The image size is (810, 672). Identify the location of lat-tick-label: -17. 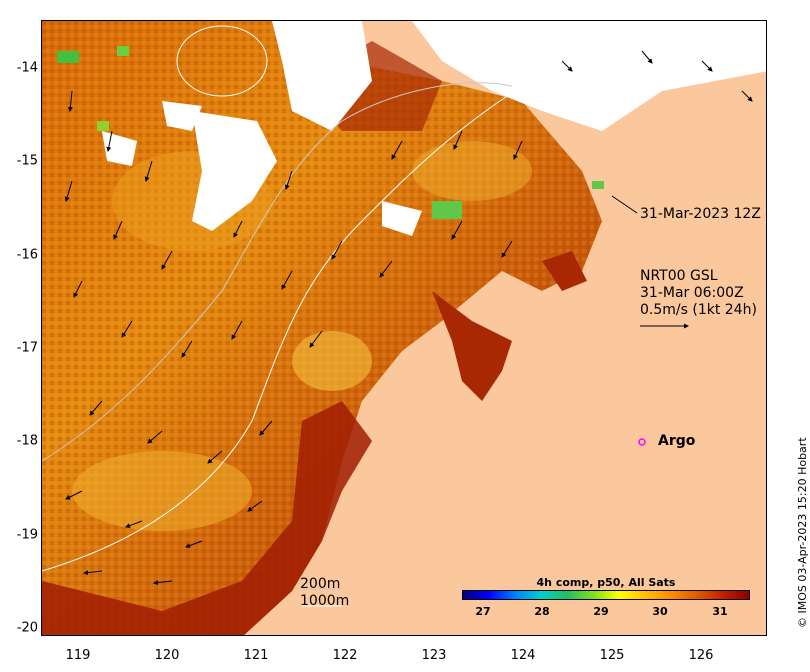
(27, 348).